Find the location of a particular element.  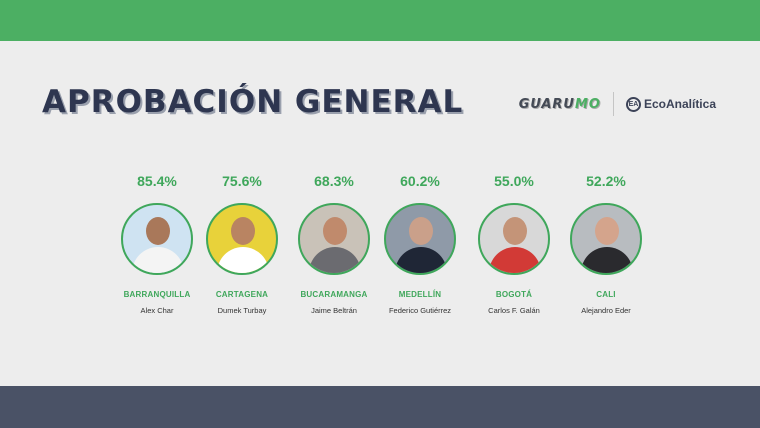

approval-value-label: 52.2% is located at coordinates (606, 181).